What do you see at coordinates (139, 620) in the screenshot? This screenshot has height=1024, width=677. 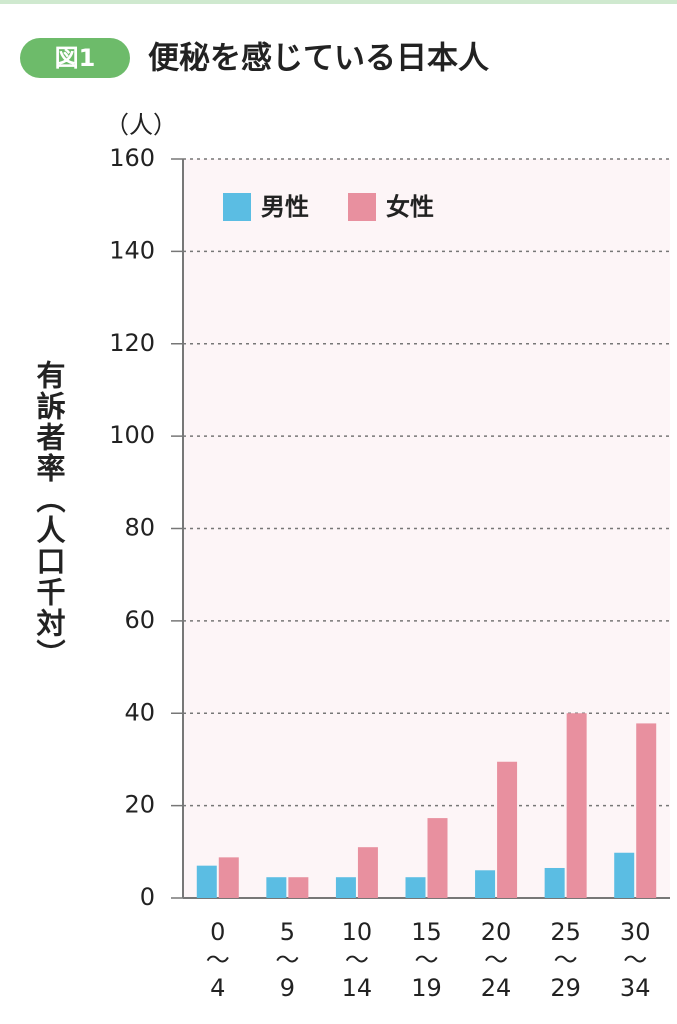 I see `y-tick-label: 60` at bounding box center [139, 620].